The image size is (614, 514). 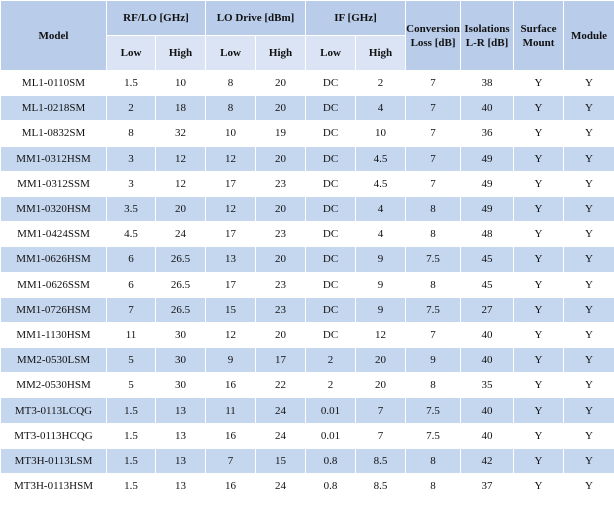 What do you see at coordinates (381, 461) in the screenshot?
I see `cell-if-high: 8.5` at bounding box center [381, 461].